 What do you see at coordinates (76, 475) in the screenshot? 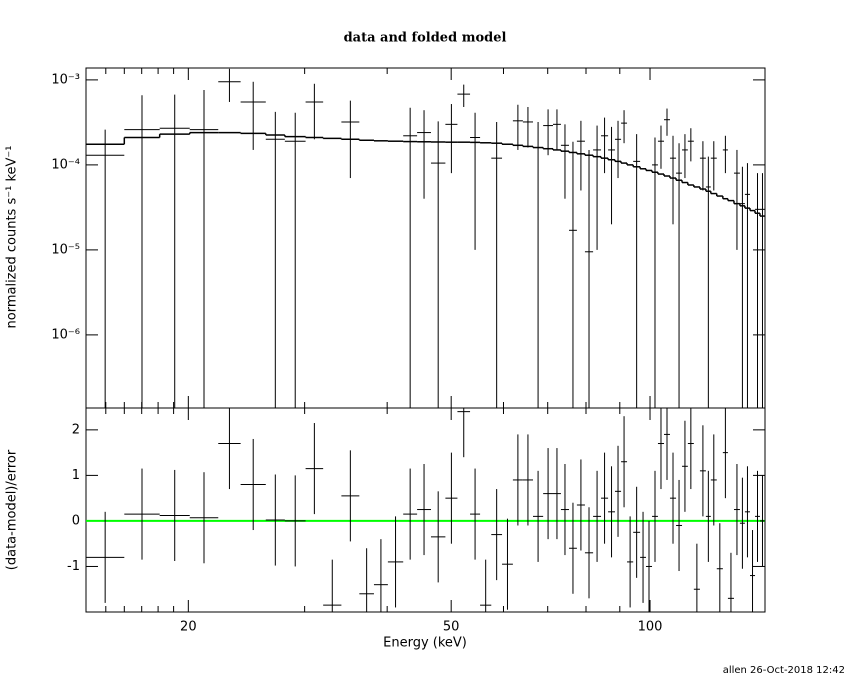
I see `y-tick-label: 1` at bounding box center [76, 475].